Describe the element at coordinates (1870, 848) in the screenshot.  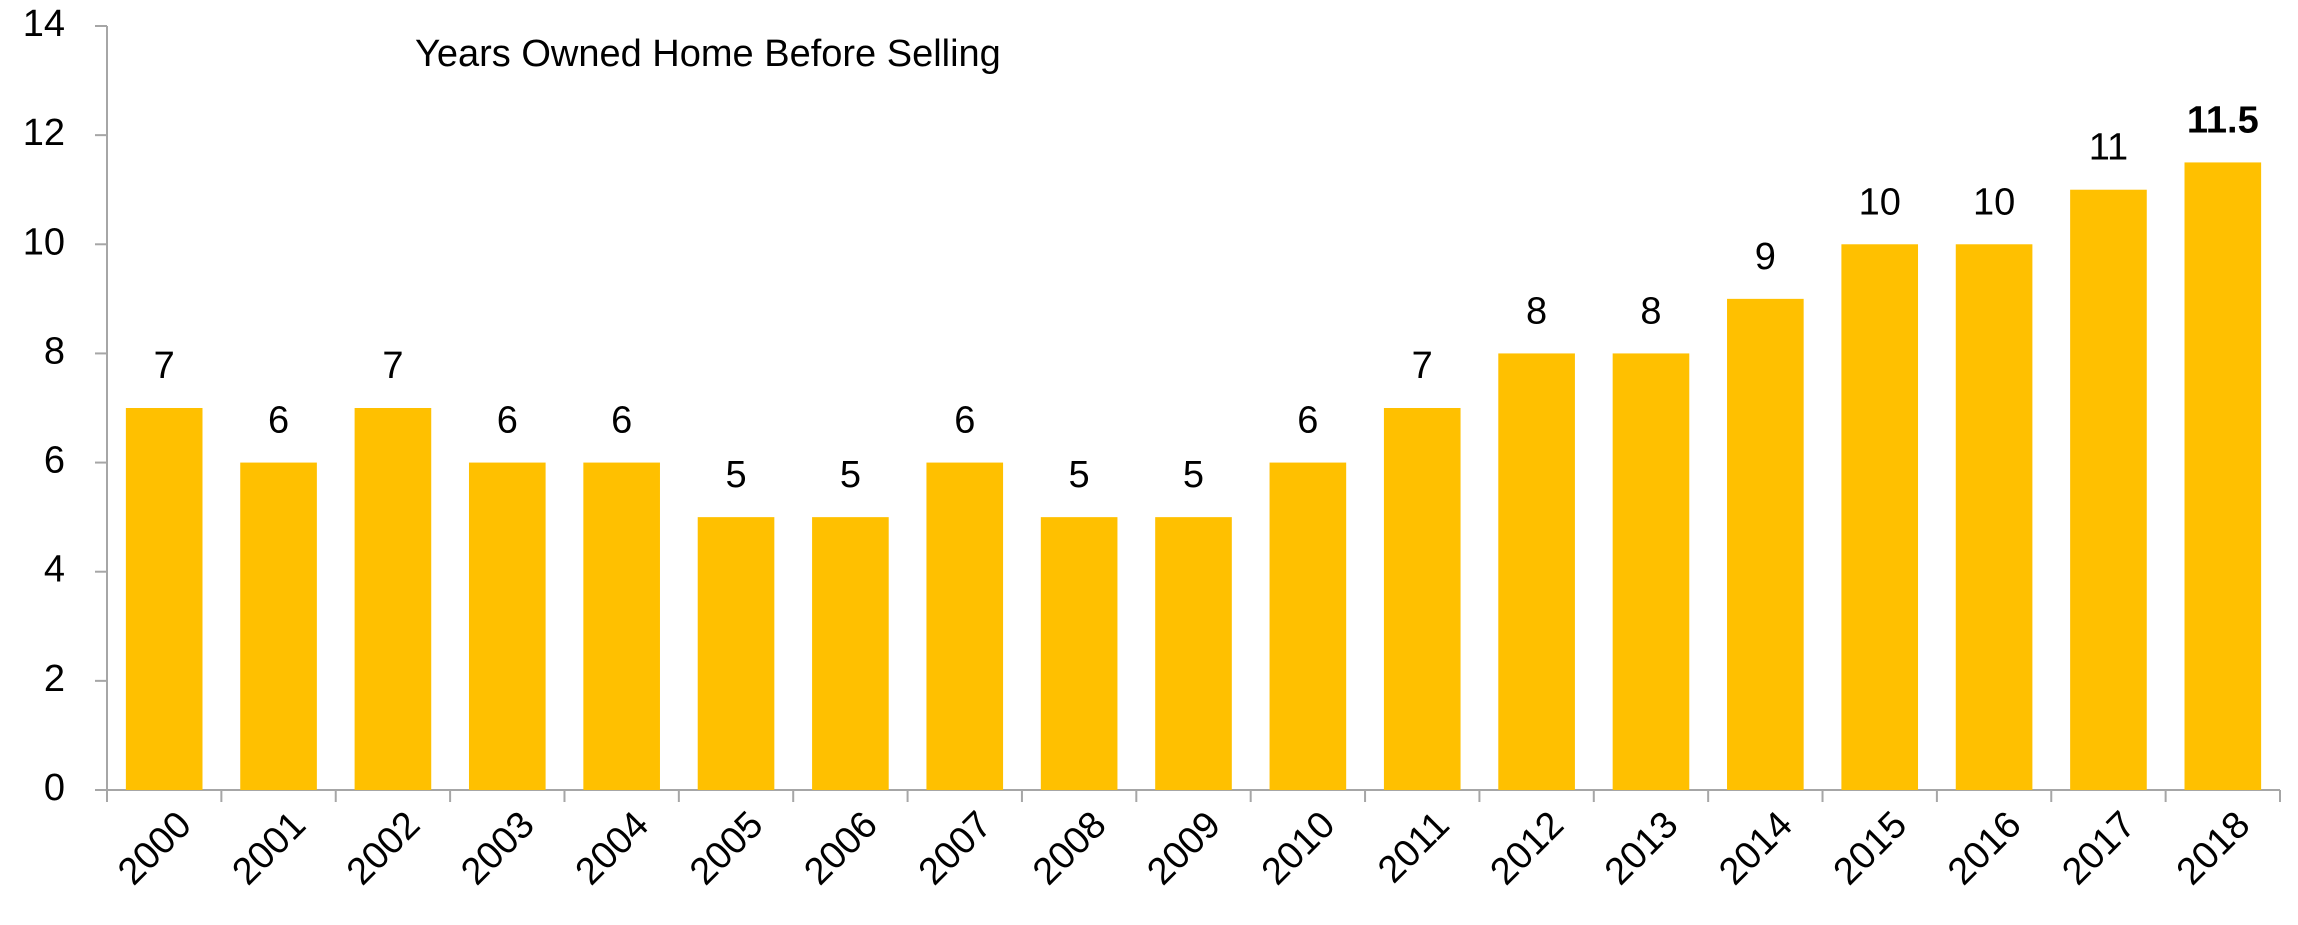
I see `x-tick-label: 2015` at that location.